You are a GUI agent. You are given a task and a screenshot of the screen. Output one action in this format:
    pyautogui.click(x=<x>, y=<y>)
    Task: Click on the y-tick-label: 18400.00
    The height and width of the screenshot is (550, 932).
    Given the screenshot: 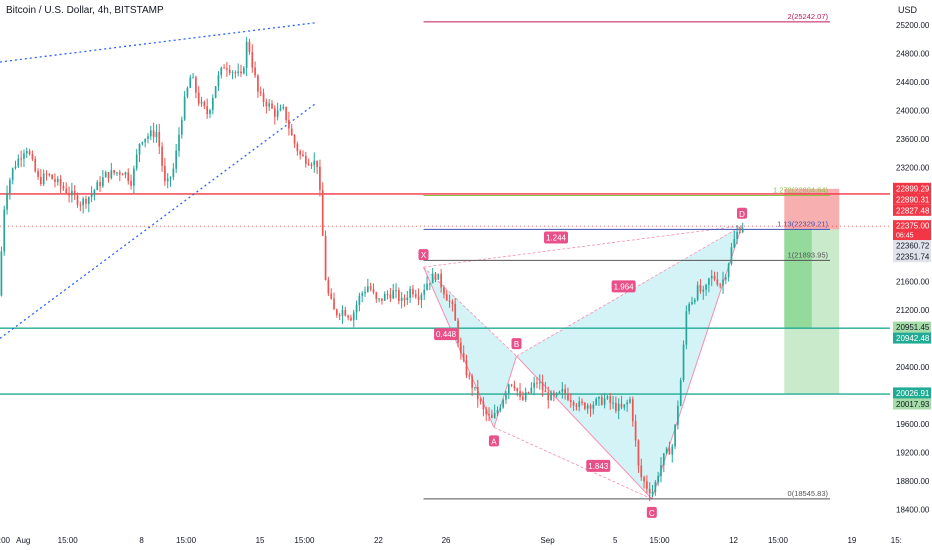 What is the action you would take?
    pyautogui.click(x=913, y=509)
    